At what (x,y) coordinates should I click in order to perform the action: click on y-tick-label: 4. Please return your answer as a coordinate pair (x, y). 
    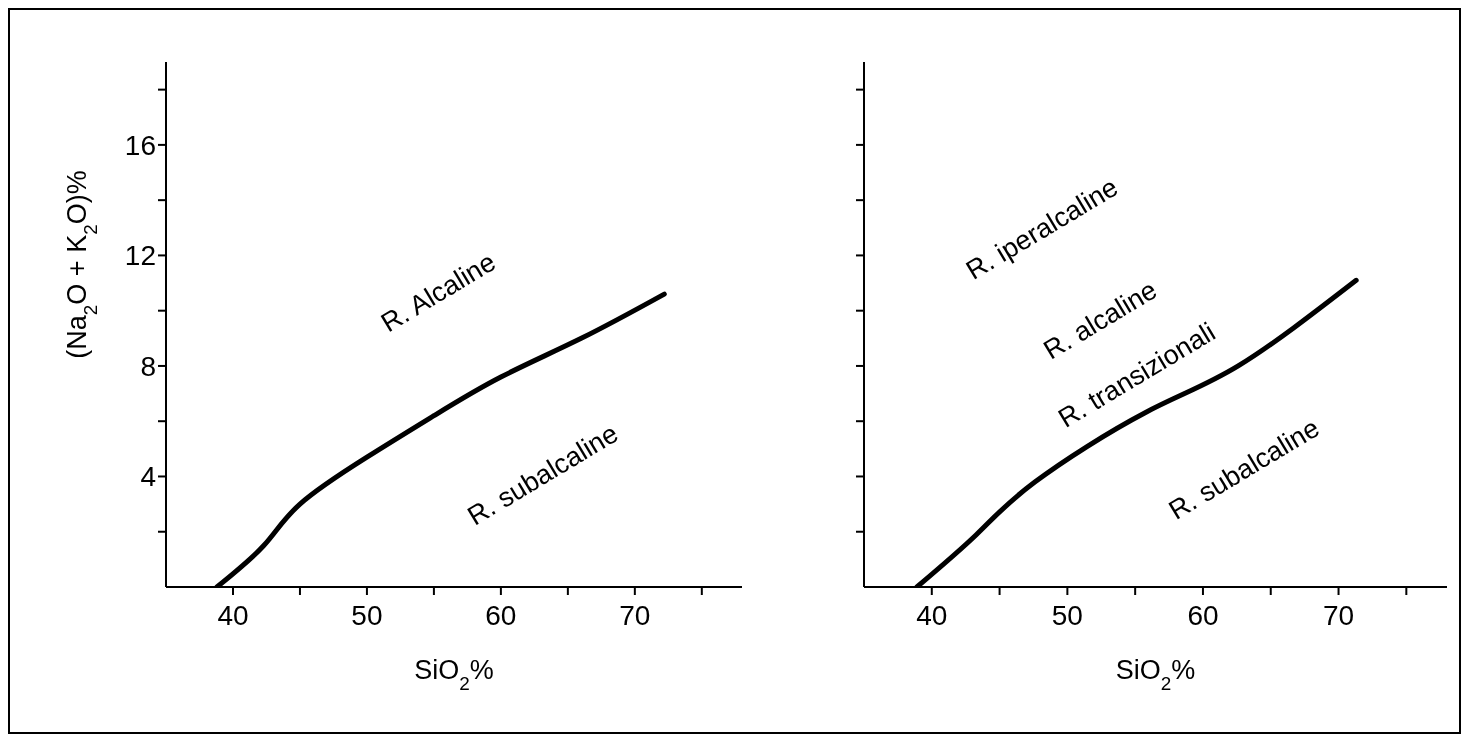
    Looking at the image, I should click on (148, 477).